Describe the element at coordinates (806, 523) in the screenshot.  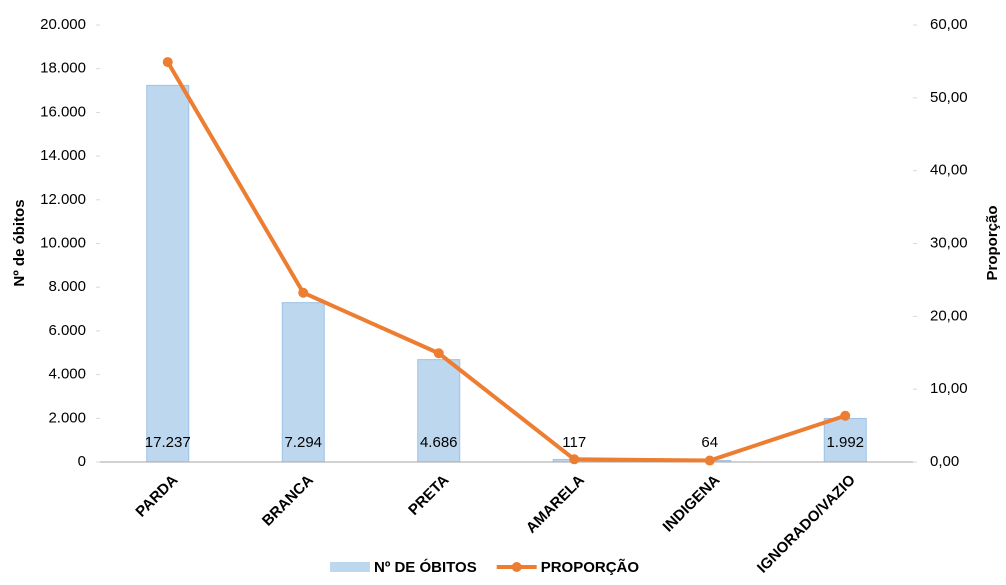
I see `x-tick-label: IGNORADO/VAZIO` at that location.